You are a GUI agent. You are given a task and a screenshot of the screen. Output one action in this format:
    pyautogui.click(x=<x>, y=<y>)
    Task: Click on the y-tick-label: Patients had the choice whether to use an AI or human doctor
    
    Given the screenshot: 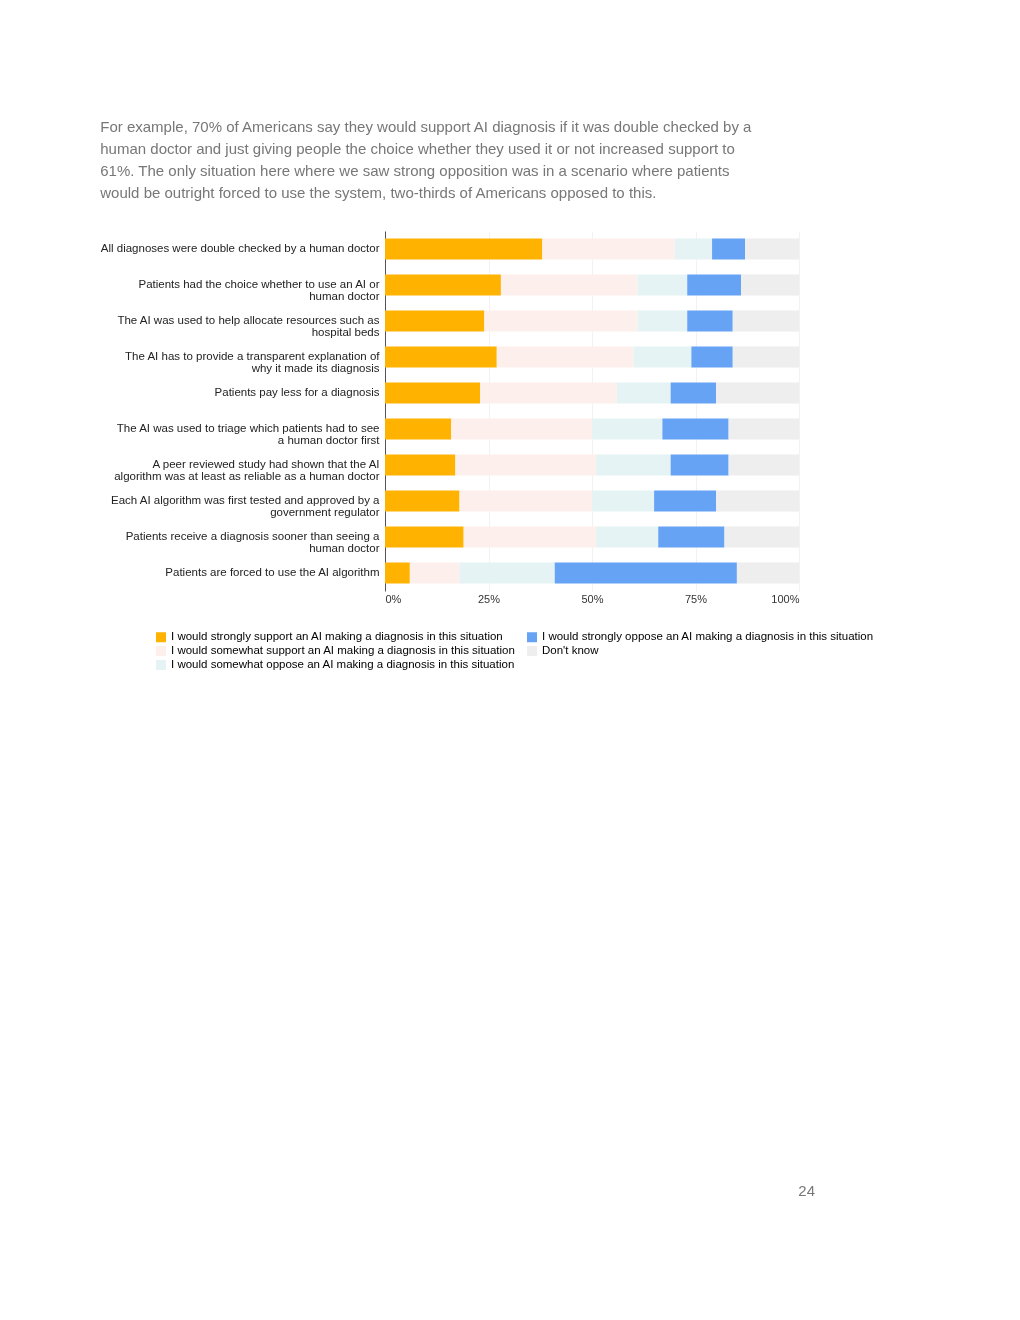 What is the action you would take?
    pyautogui.click(x=259, y=290)
    